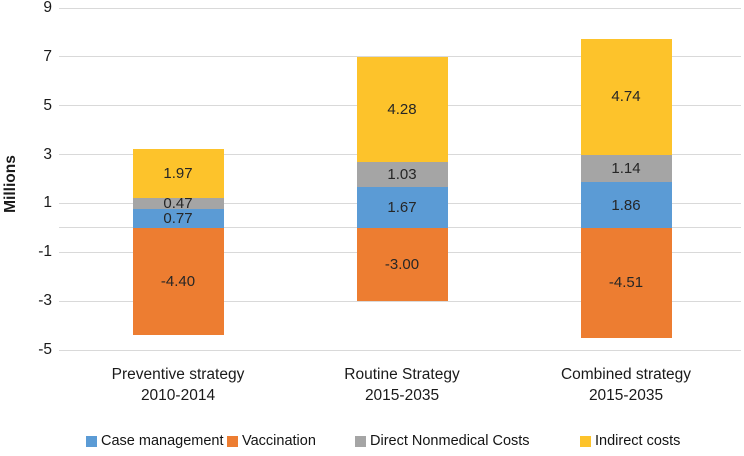  I want to click on y-tick-label: 9, so click(47, 8).